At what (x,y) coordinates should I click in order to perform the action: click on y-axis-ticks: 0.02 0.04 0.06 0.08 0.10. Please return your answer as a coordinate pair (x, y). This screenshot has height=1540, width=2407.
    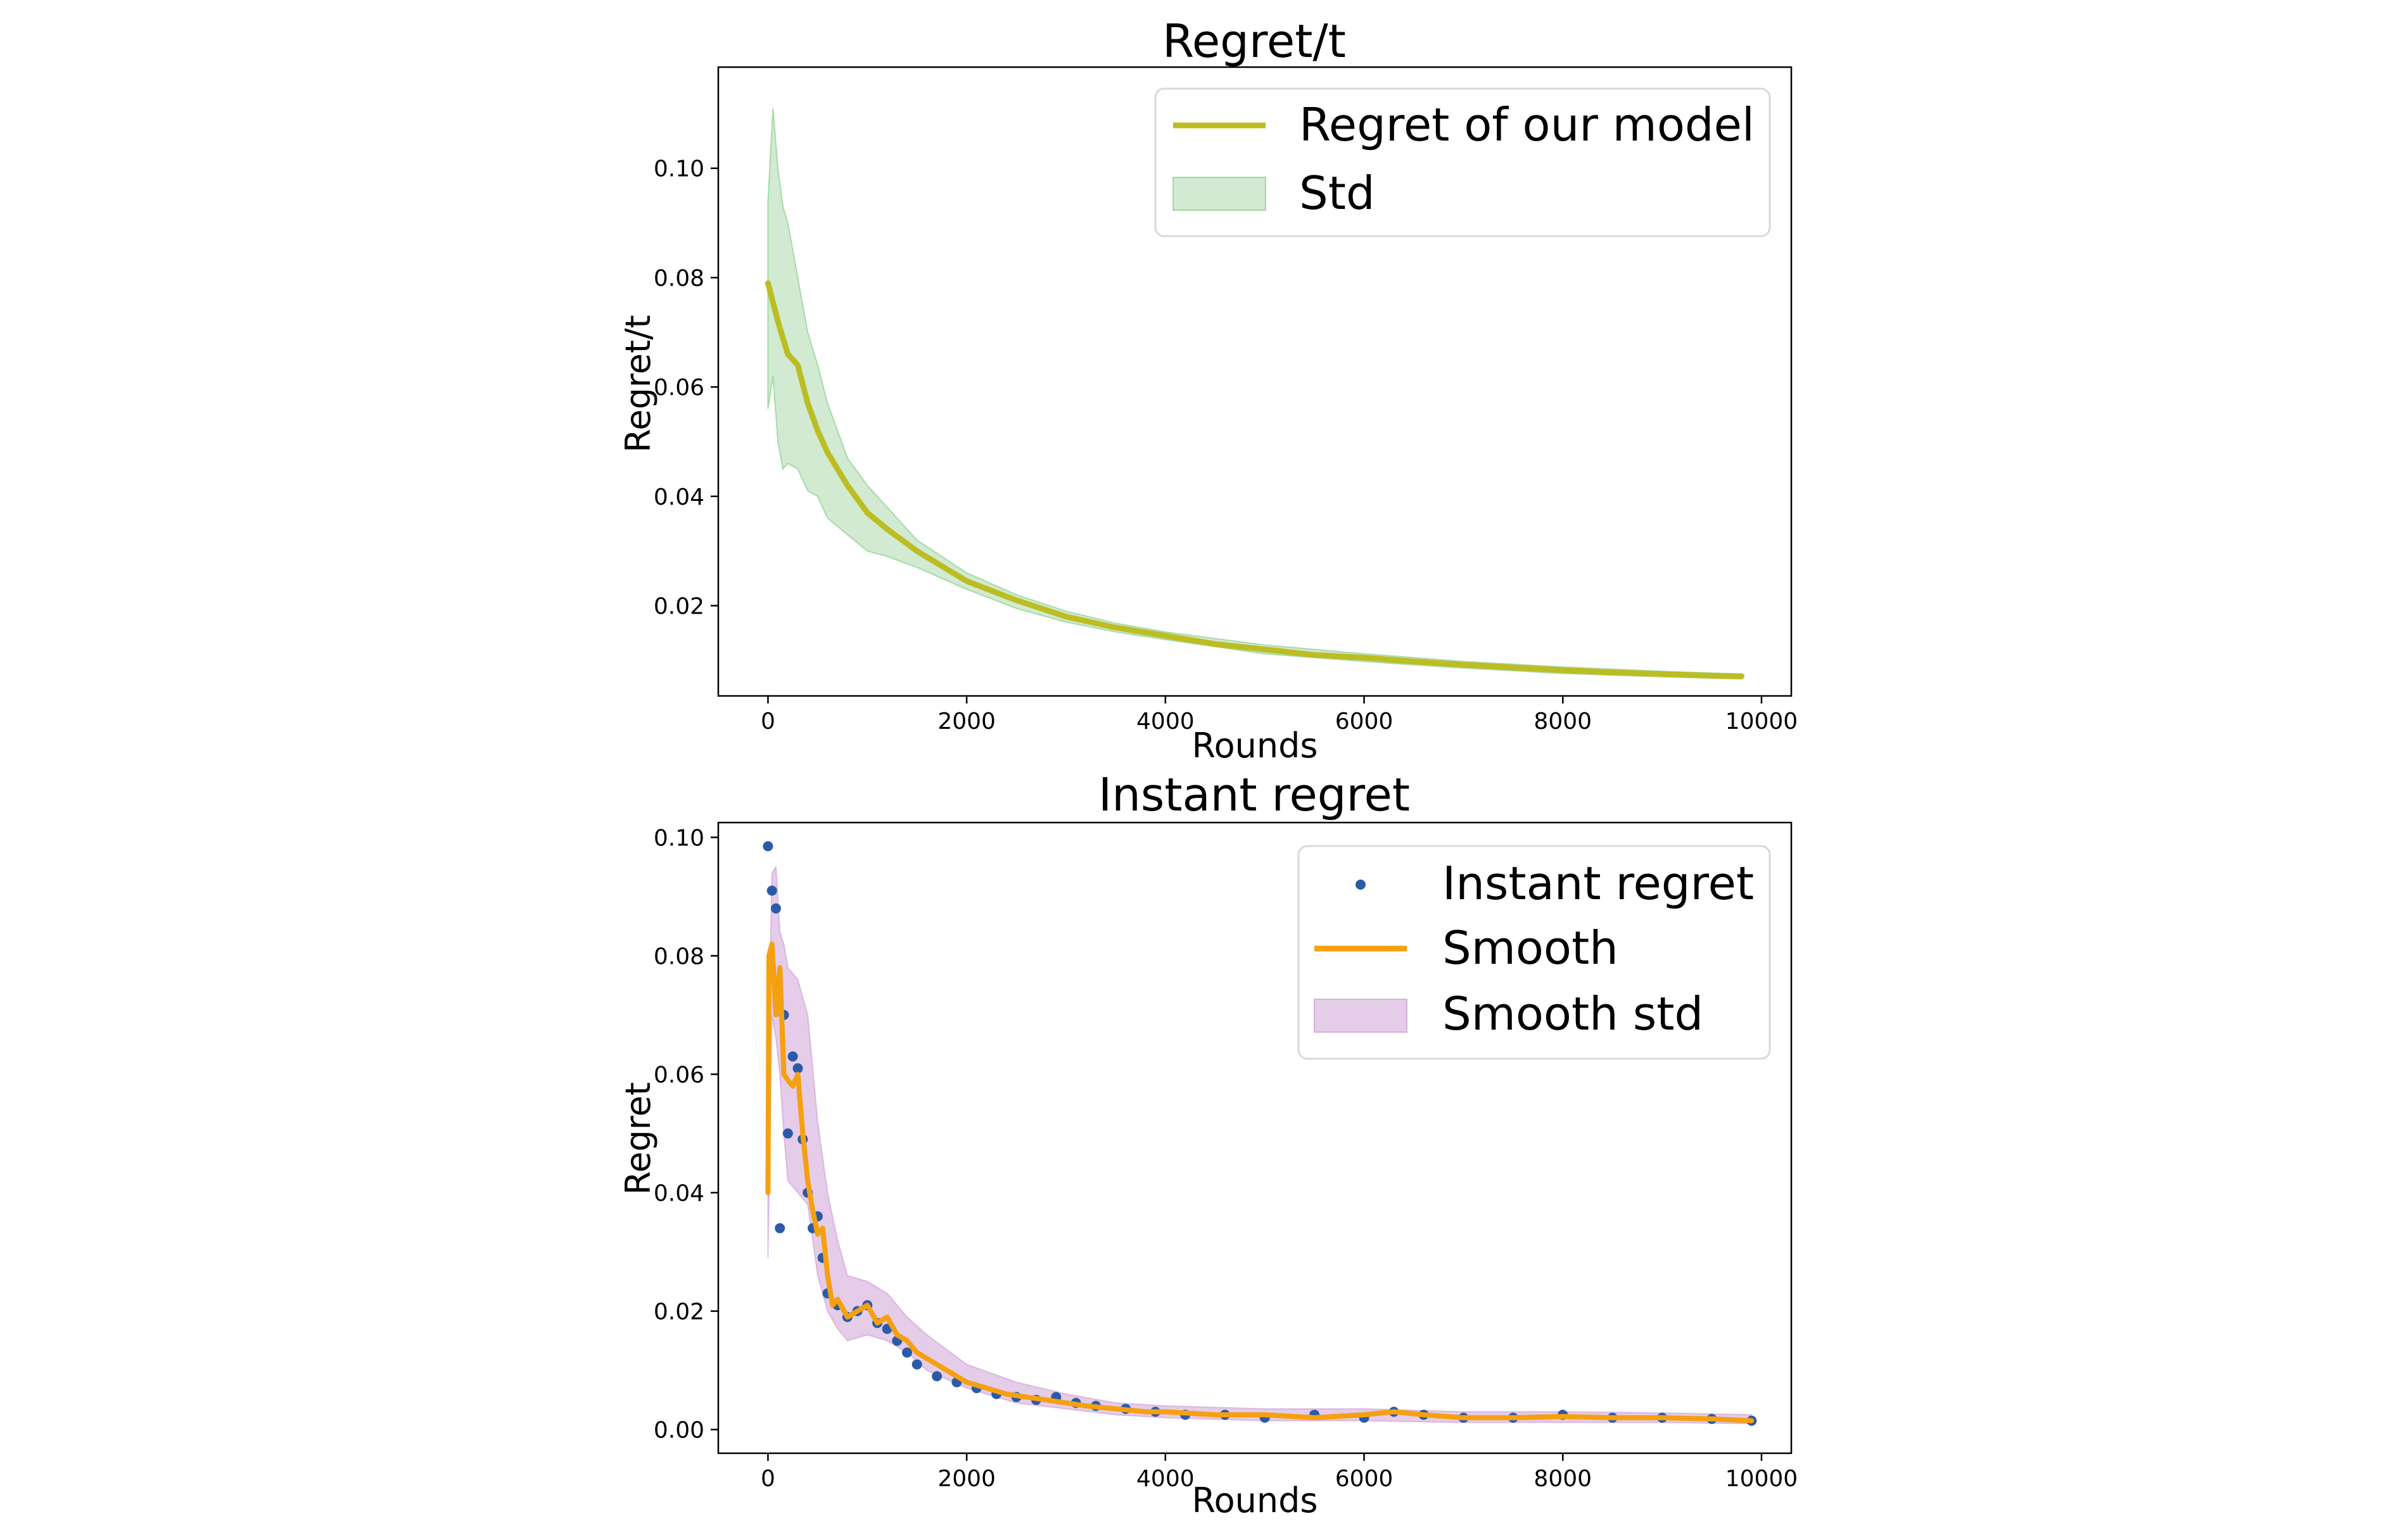
    Looking at the image, I should click on (686, 388).